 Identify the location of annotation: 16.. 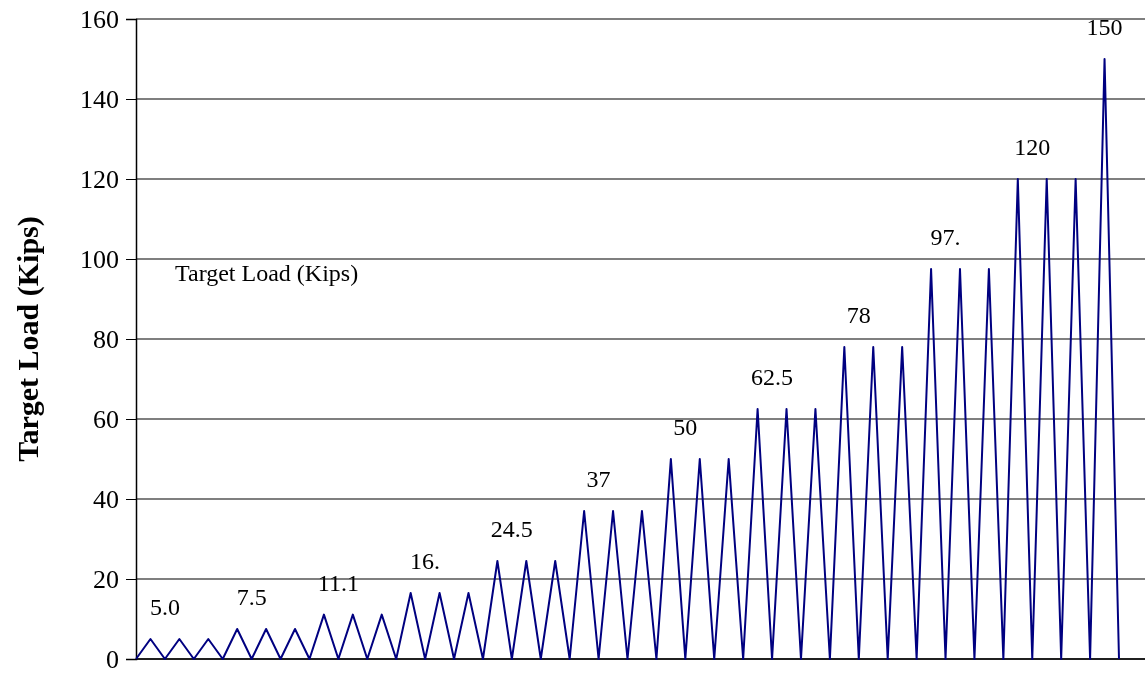
(425, 561).